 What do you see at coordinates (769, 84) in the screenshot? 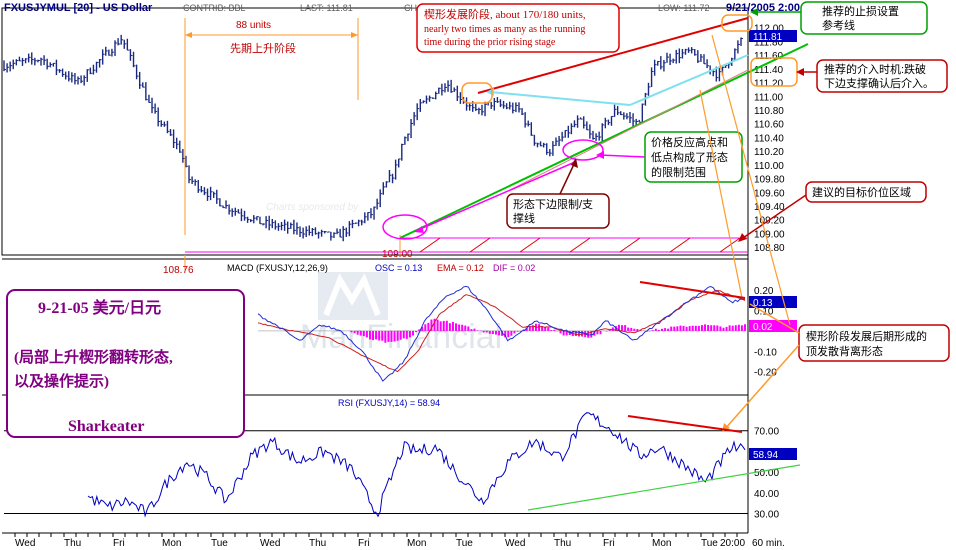
I see `y-tick-label: 111.20` at bounding box center [769, 84].